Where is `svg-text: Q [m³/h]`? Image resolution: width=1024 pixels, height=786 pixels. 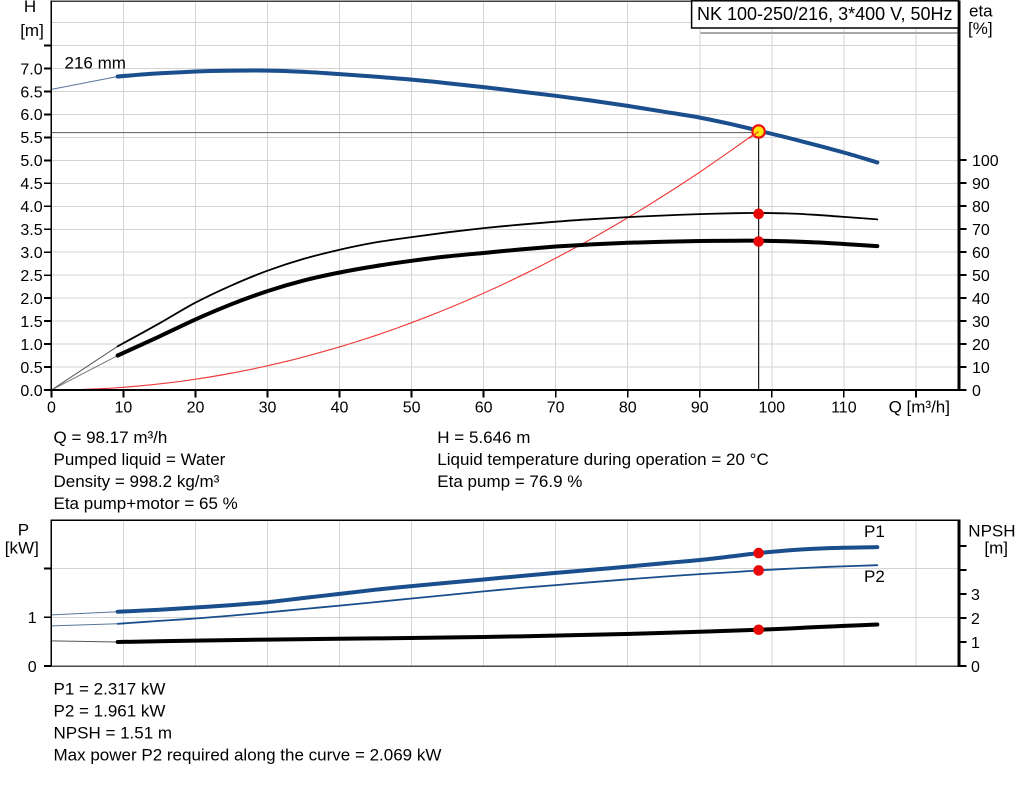 svg-text: Q [m³/h] is located at coordinates (919, 407).